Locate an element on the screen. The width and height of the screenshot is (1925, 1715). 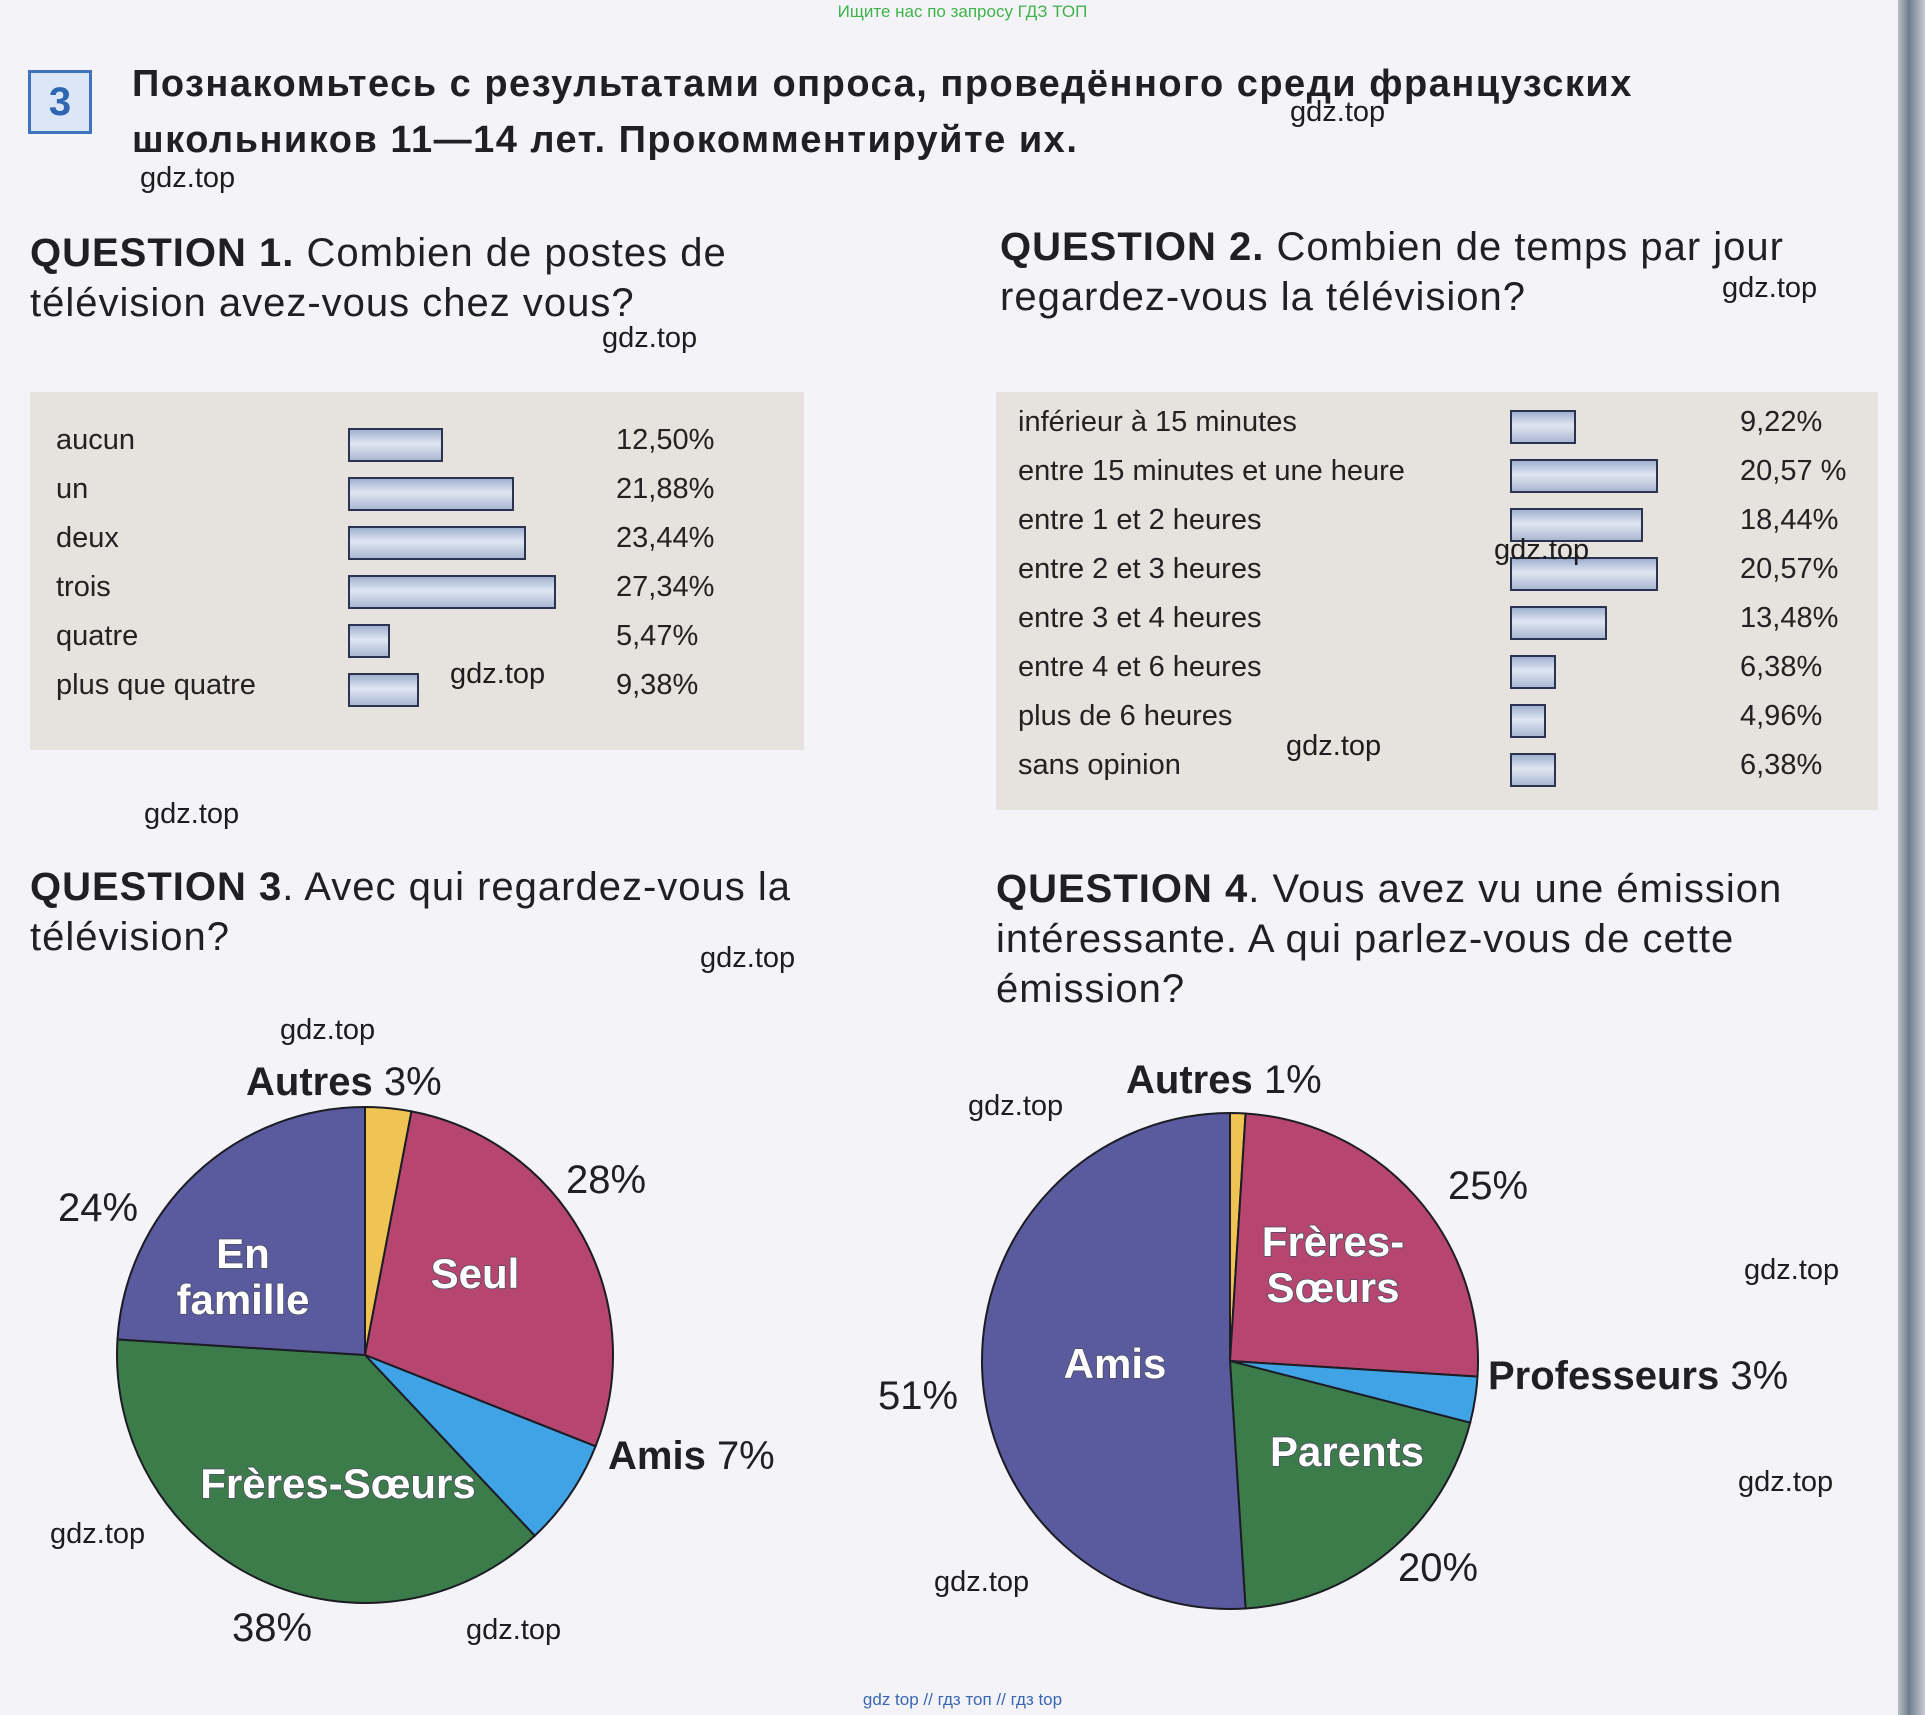
question-3-label: QUESTION 3 is located at coordinates (156, 887).